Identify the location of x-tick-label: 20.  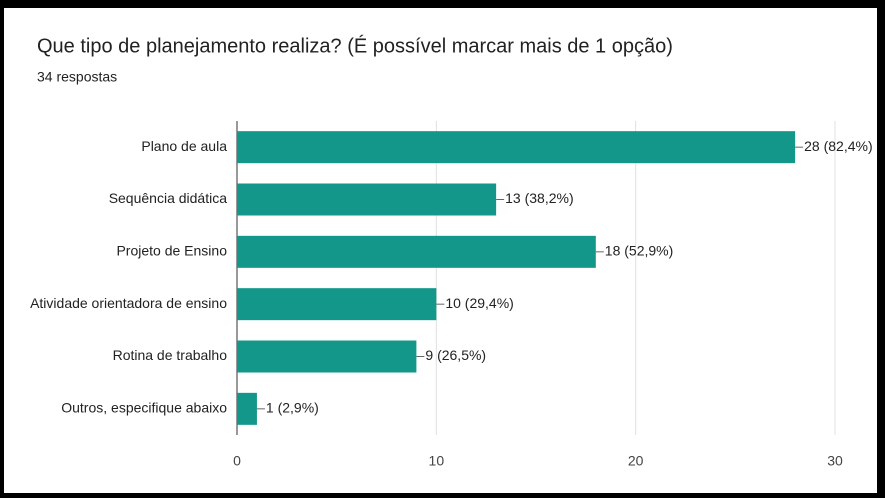
(636, 461).